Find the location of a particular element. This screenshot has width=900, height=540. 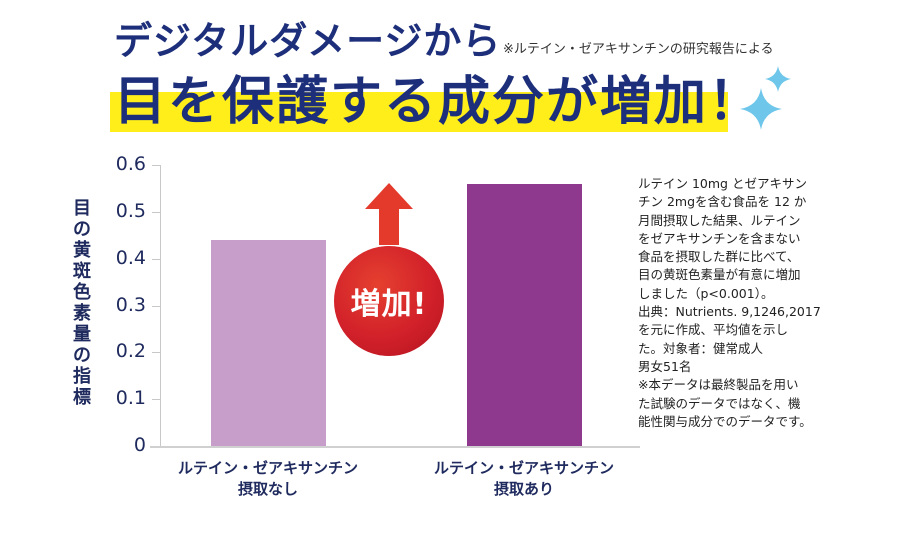

increase-badge: 増加! is located at coordinates (389, 301).